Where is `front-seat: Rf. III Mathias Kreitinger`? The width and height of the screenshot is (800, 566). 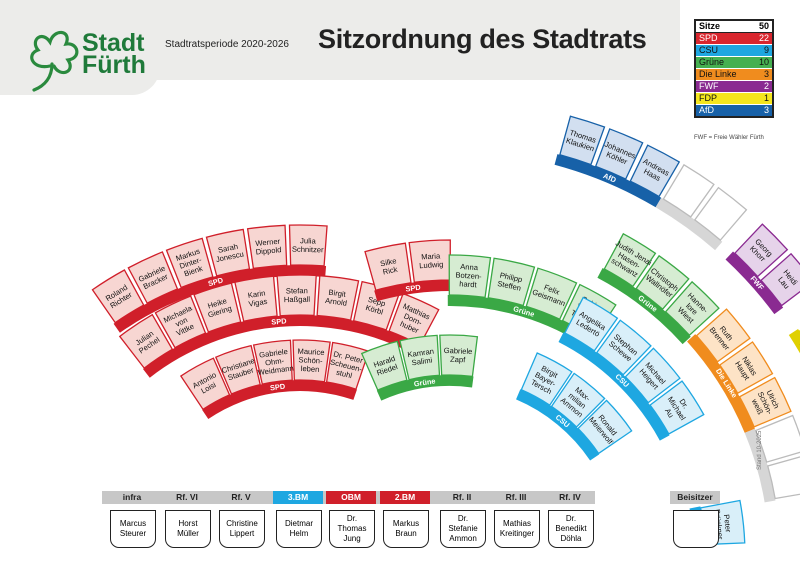 front-seat: Rf. III Mathias Kreitinger is located at coordinates (516, 519).